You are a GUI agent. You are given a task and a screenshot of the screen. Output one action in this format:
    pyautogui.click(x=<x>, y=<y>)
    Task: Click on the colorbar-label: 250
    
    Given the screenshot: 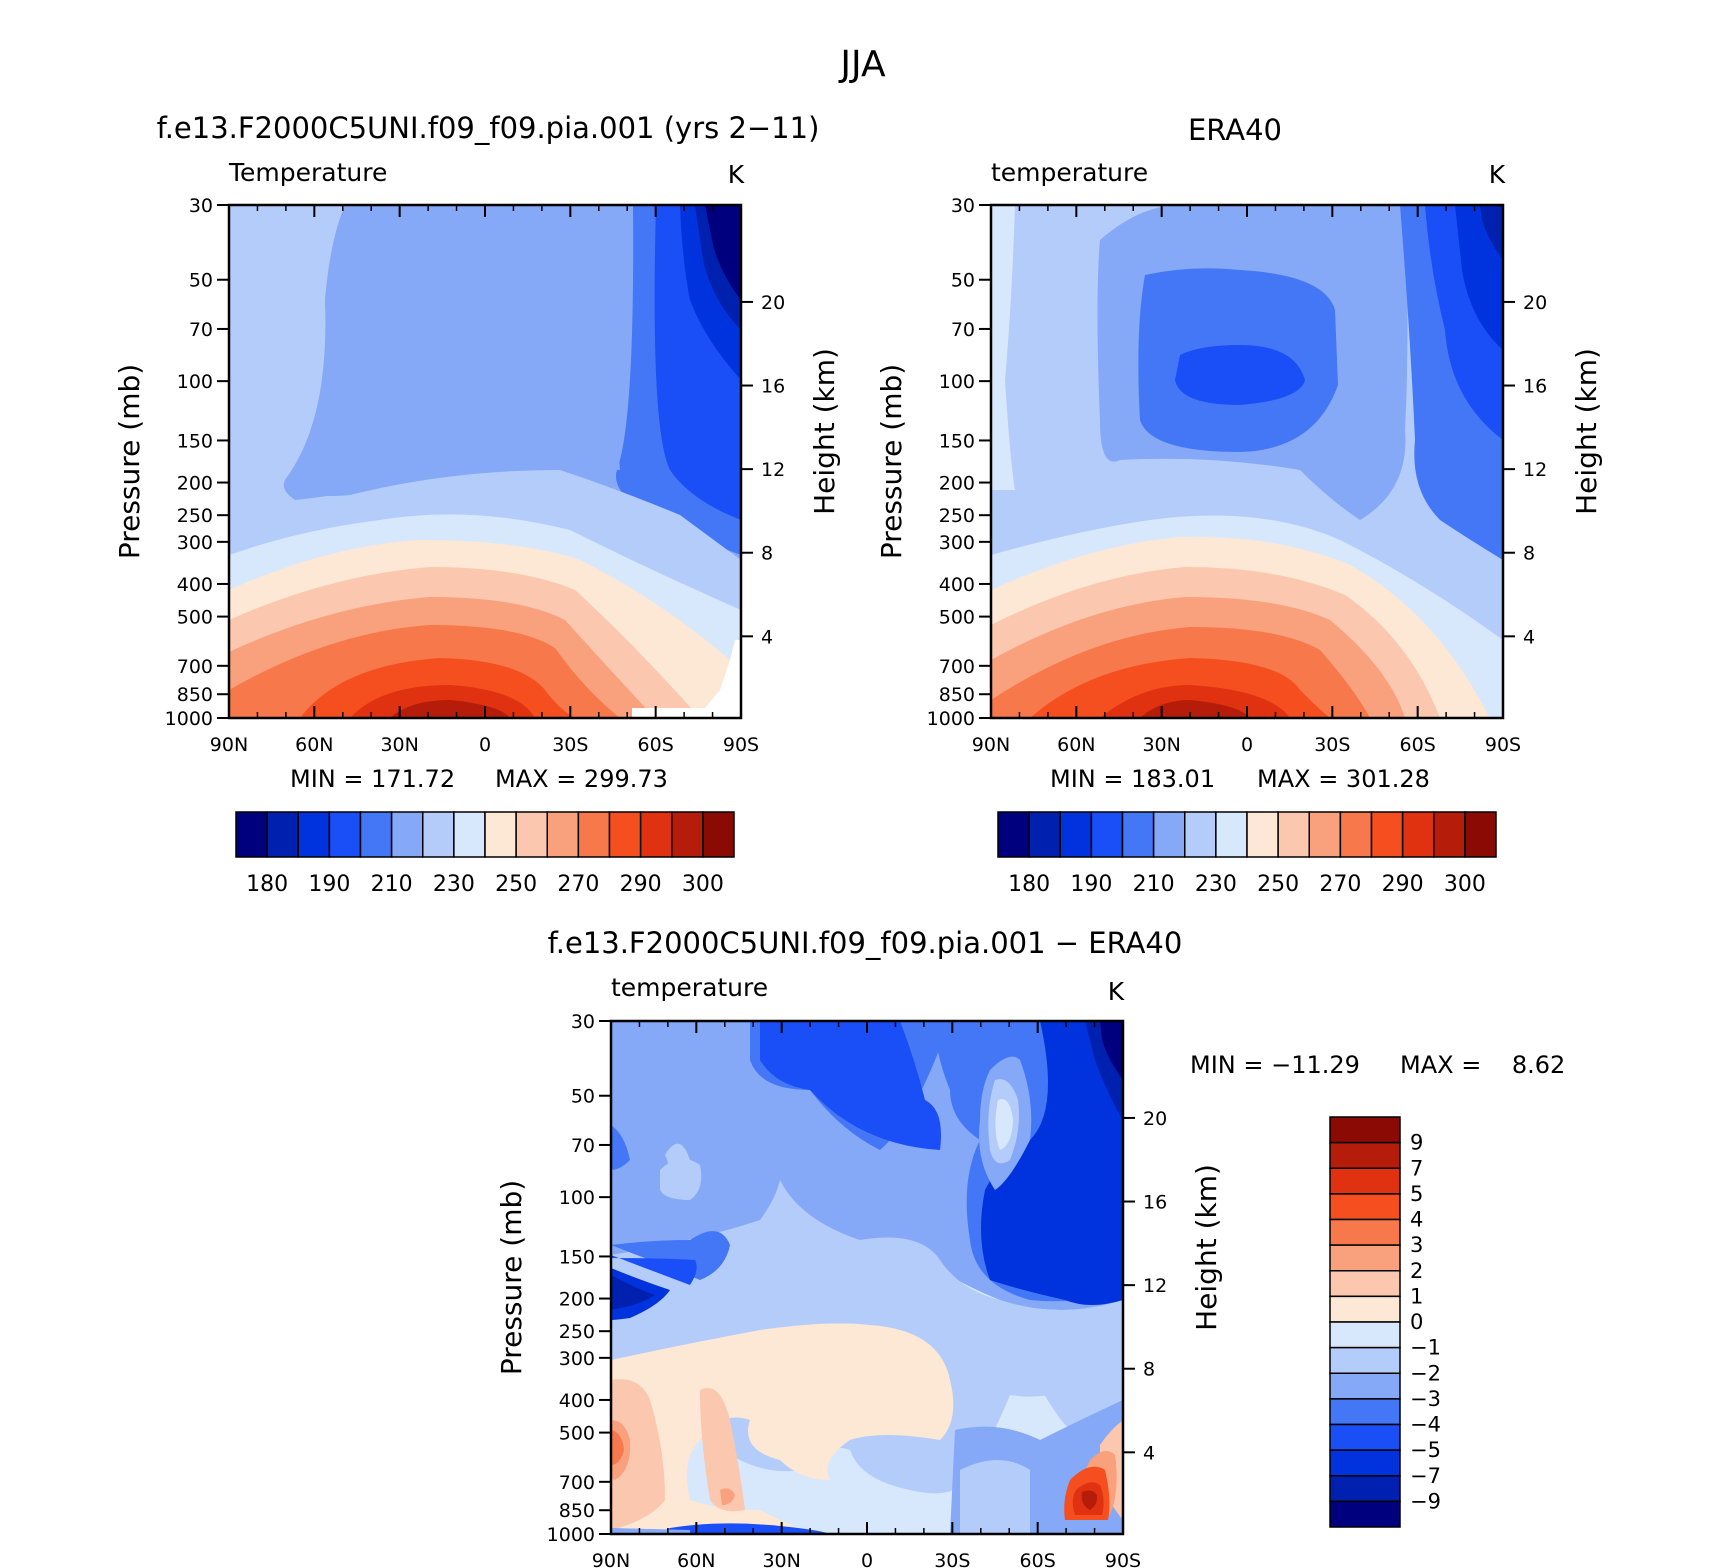 What is the action you would take?
    pyautogui.click(x=516, y=884)
    